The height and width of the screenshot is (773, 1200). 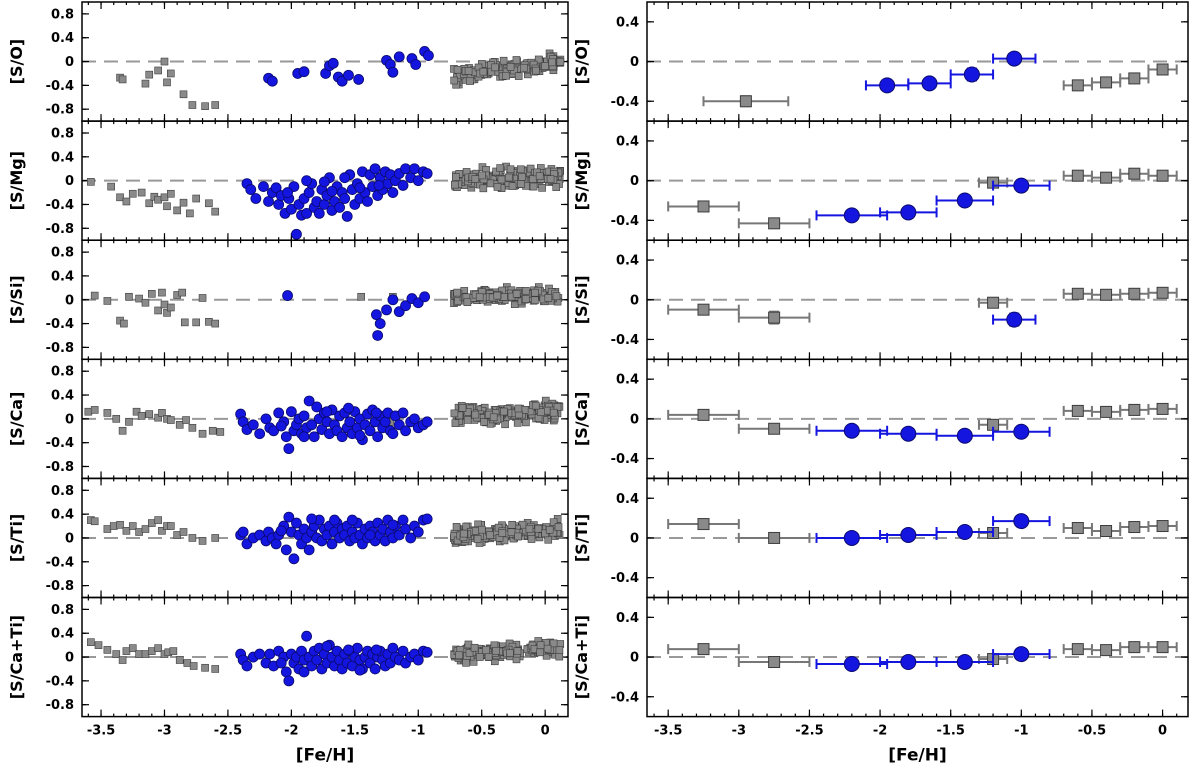 I want to click on panel-3: 0.4 0 -0.4 [S/Ca], so click(x=880, y=419).